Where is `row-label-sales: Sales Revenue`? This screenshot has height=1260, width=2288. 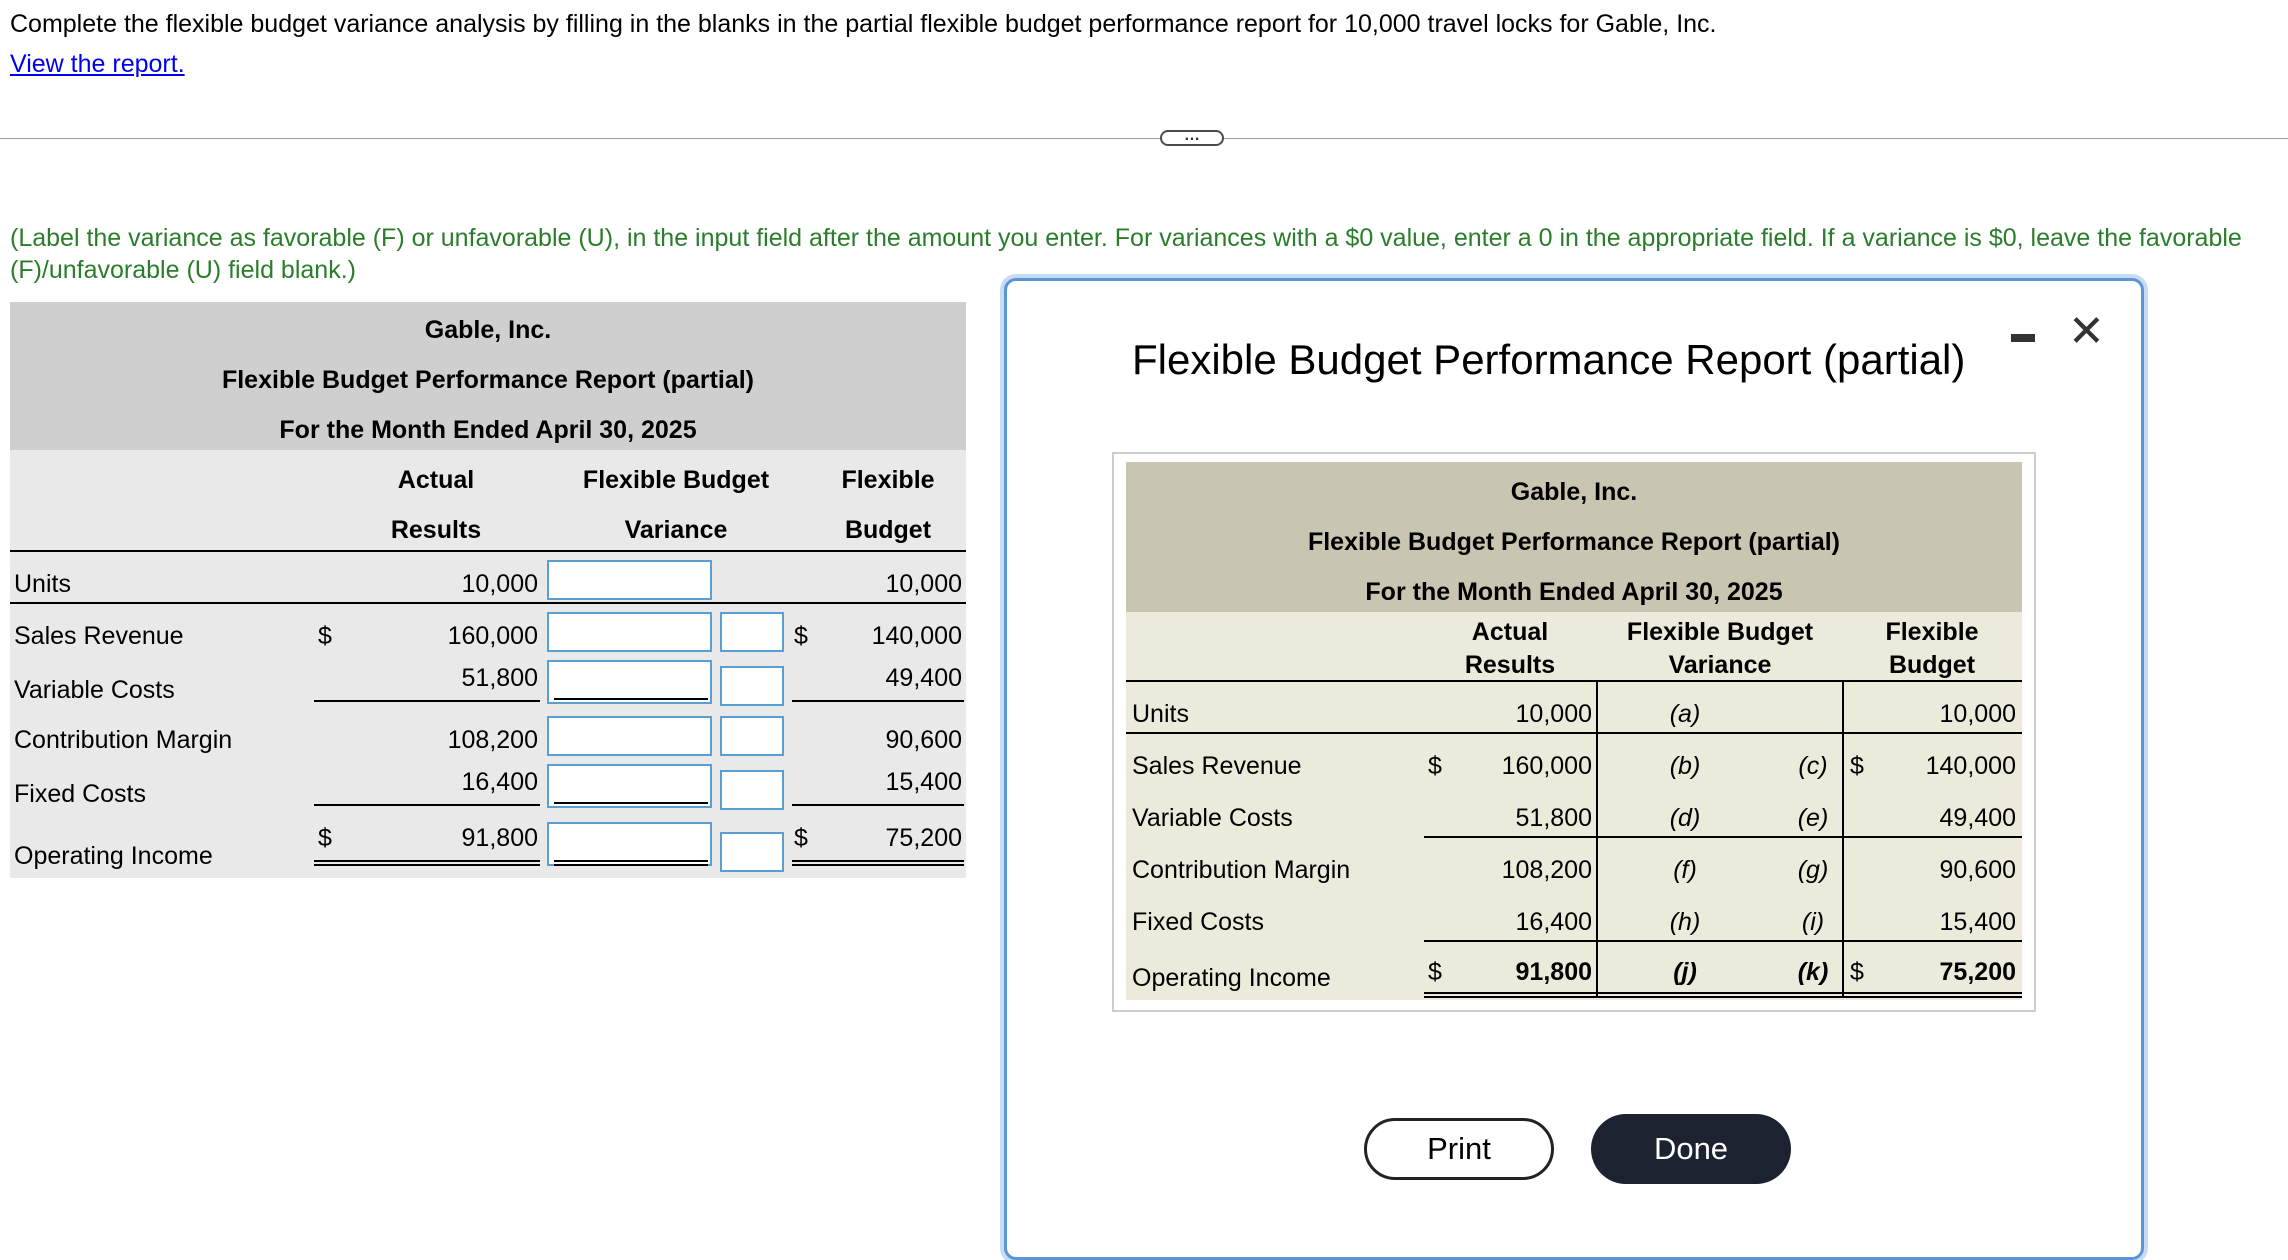 row-label-sales: Sales Revenue is located at coordinates (99, 636).